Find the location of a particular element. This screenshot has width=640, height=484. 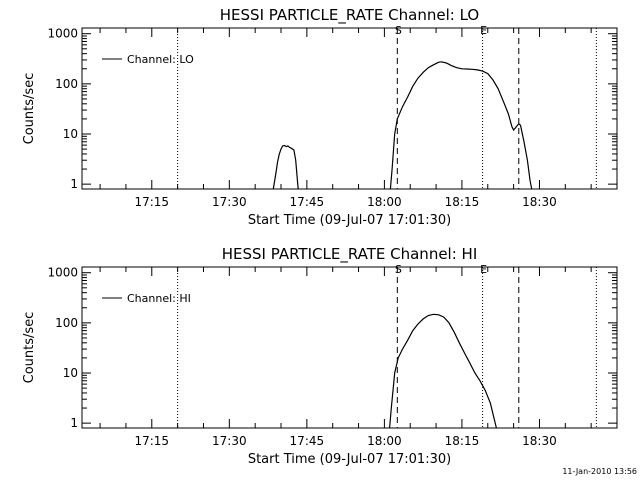

panel-1-marker-s: S is located at coordinates (398, 30).